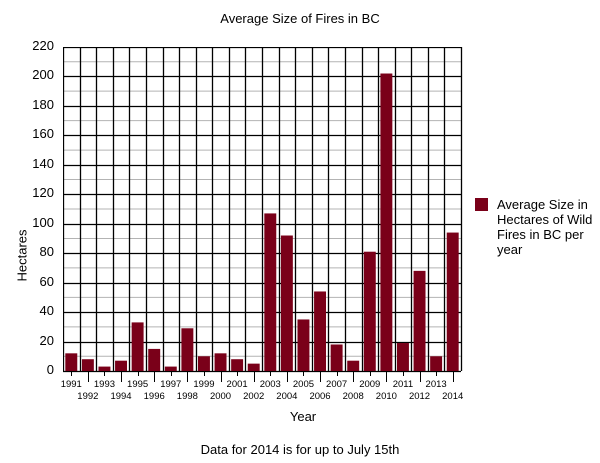 The height and width of the screenshot is (463, 600). I want to click on x-axis-title: Year, so click(303, 416).